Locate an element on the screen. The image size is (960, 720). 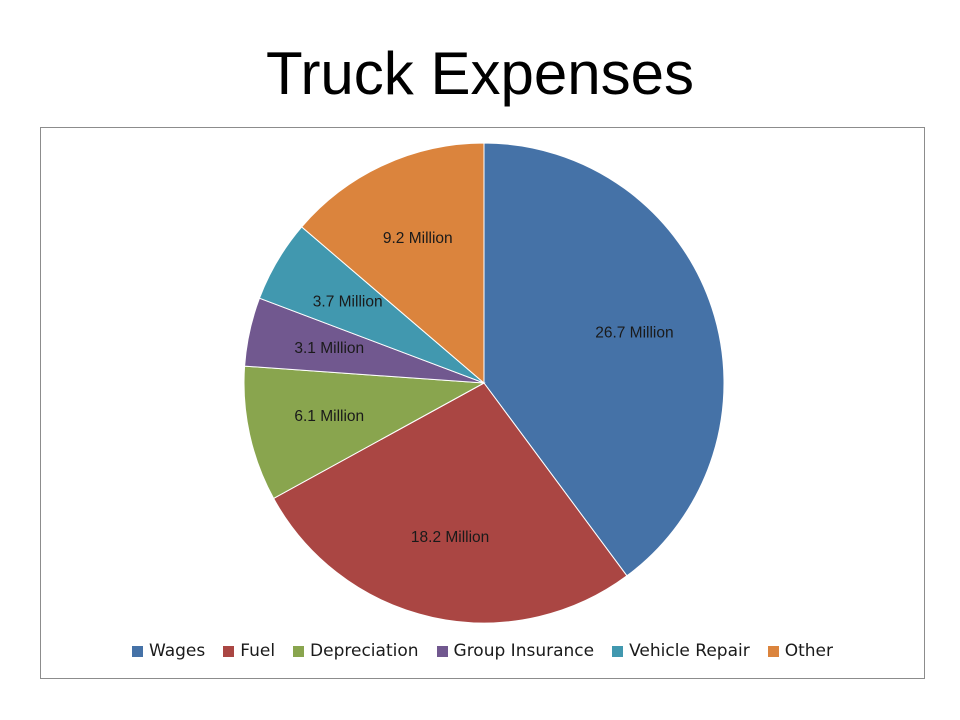
pie-slice-depreciation is located at coordinates (364, 432).